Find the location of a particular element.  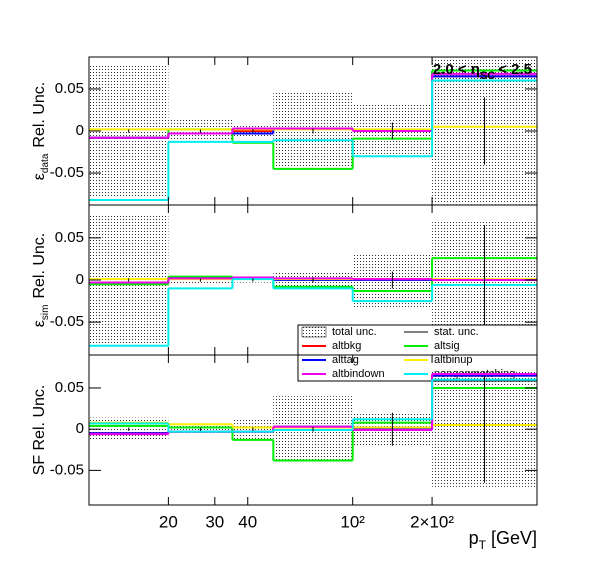

x-tick-label: 2×10² is located at coordinates (432, 521).